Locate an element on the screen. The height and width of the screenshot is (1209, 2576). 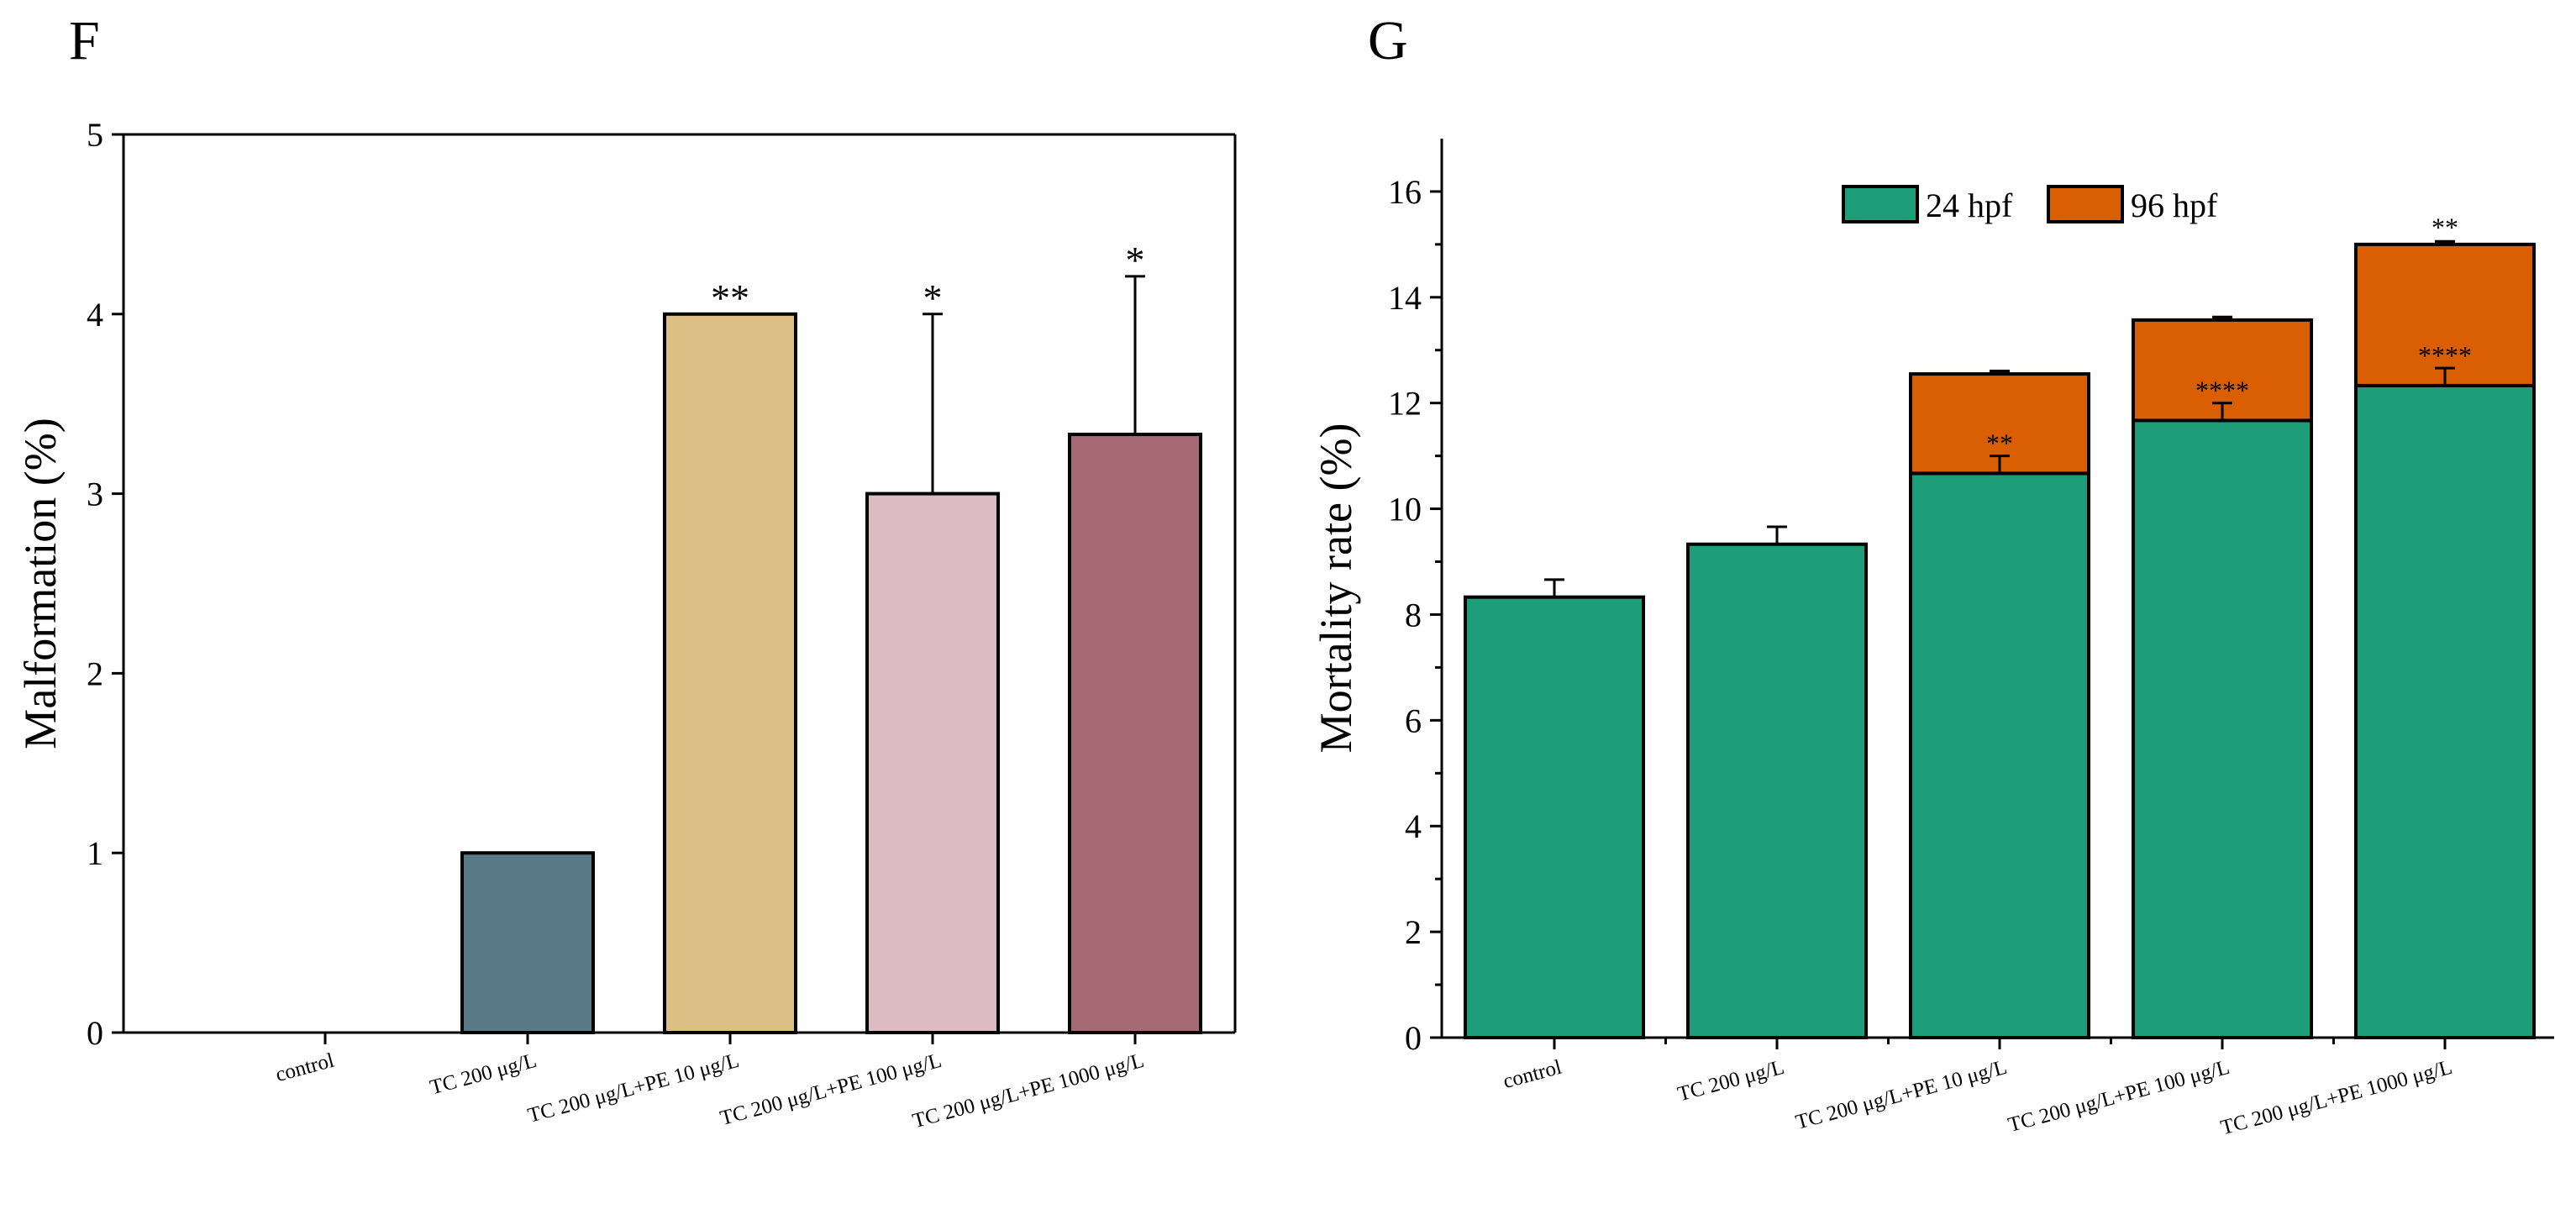
significance-24hpf-3: **** is located at coordinates (2222, 391).